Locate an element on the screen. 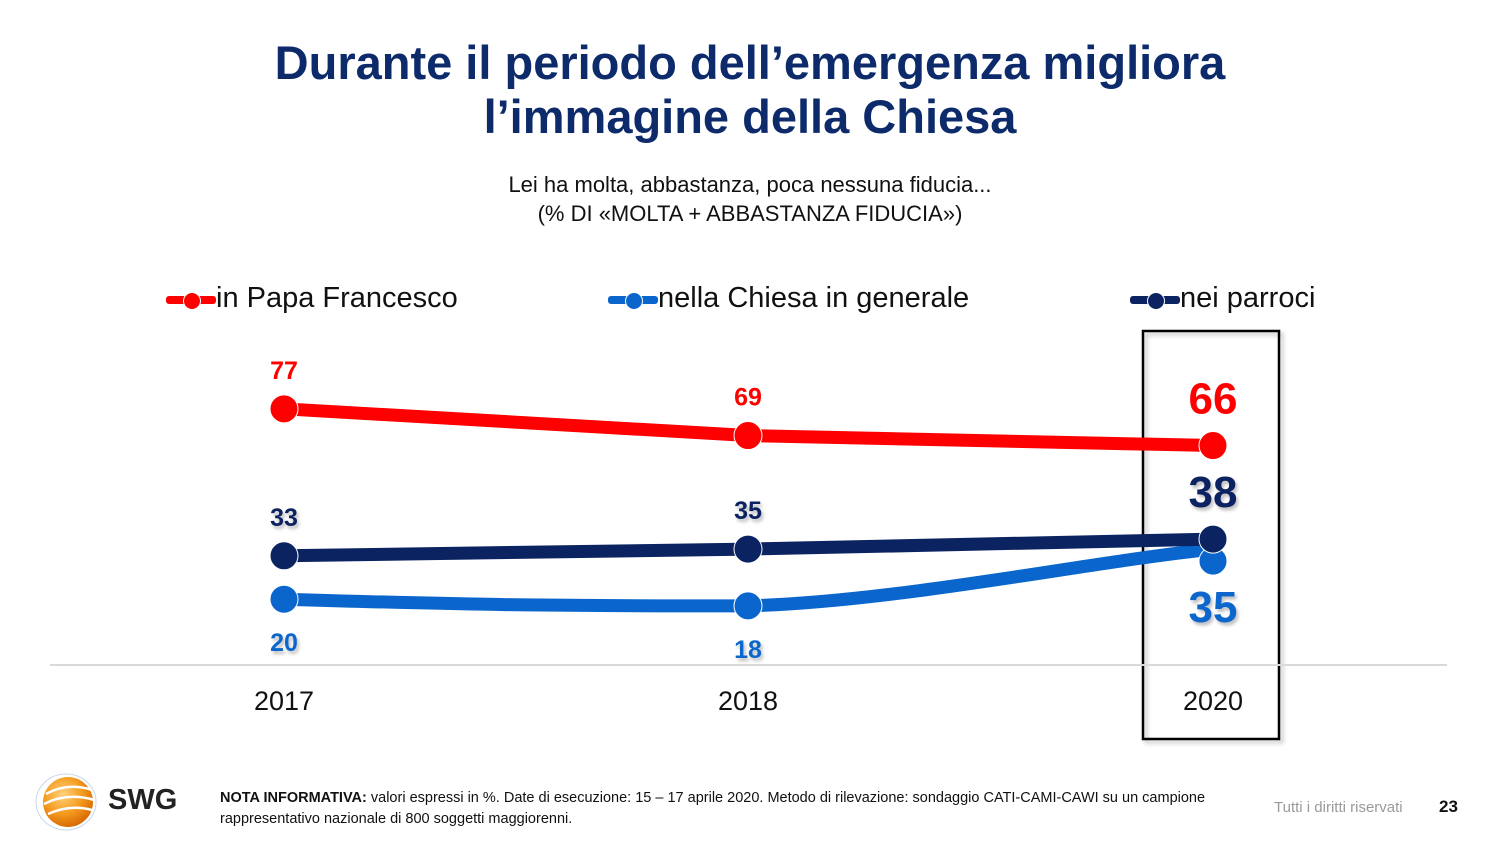 This screenshot has height=844, width=1500. page-number: 23 is located at coordinates (1448, 806).